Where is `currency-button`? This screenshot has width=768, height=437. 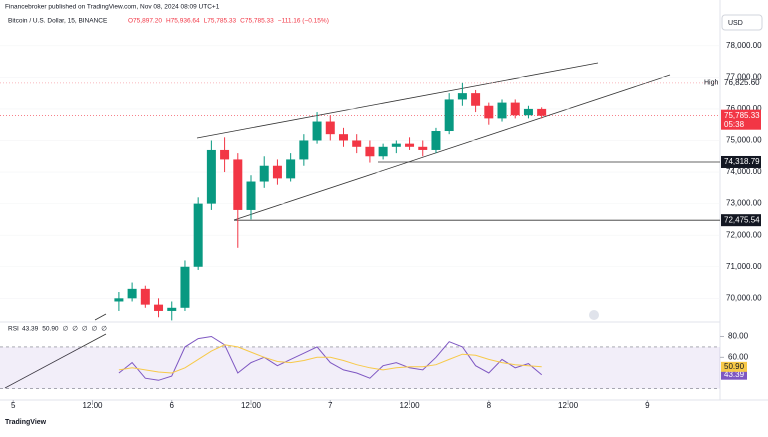 currency-button is located at coordinates (742, 22).